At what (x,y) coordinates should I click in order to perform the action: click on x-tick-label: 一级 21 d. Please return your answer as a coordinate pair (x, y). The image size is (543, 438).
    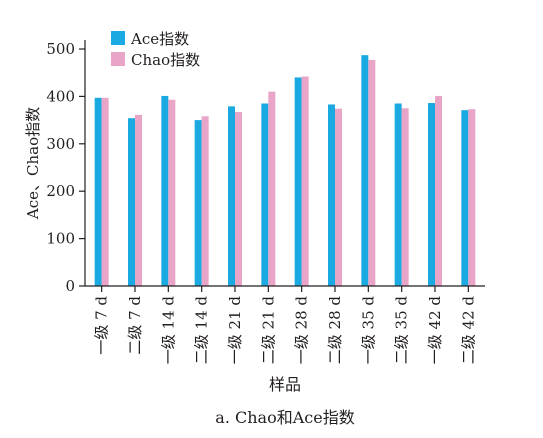
    Looking at the image, I should click on (235, 330).